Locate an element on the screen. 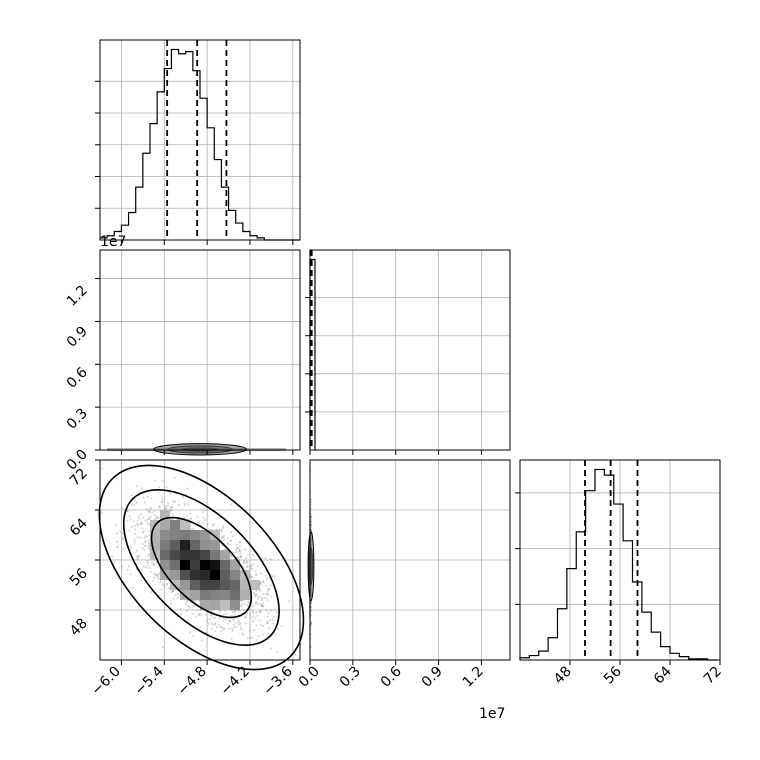  x-tick-label-col2-0: 48 is located at coordinates (563, 676).